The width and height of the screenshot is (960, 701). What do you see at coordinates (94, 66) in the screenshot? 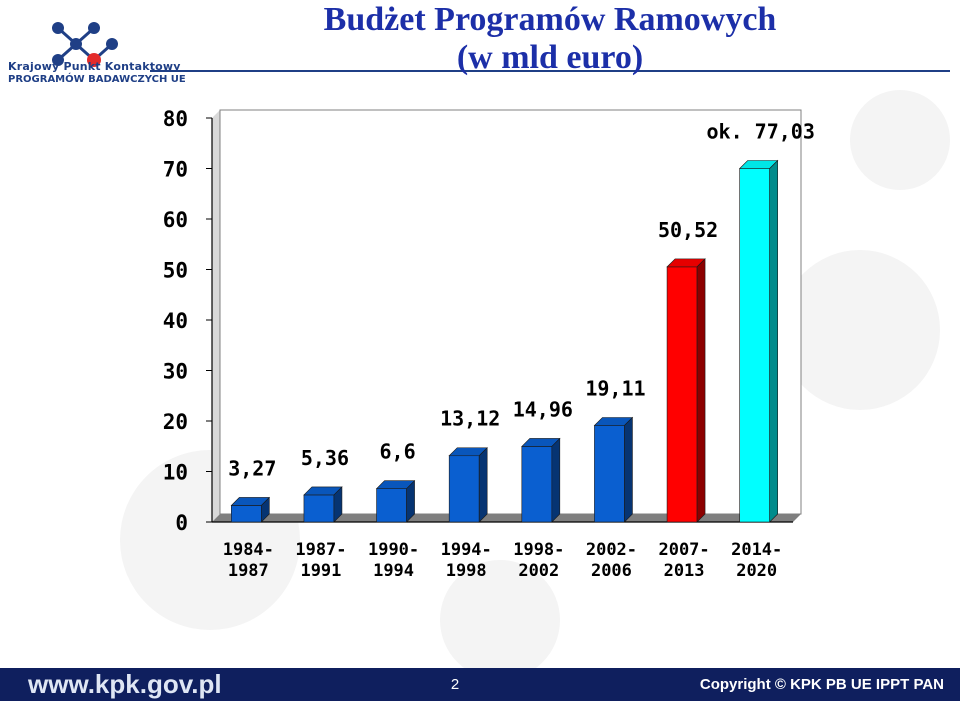
I see `logo-text-line1: Krajowy Punkt Kontaktowy` at bounding box center [94, 66].